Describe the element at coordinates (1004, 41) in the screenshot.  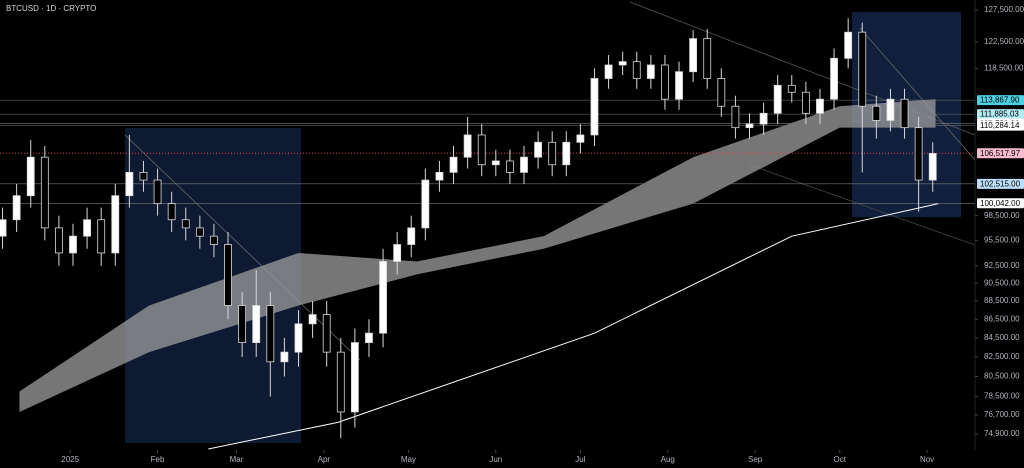
I see `y-tick-label: 122,500.00` at that location.